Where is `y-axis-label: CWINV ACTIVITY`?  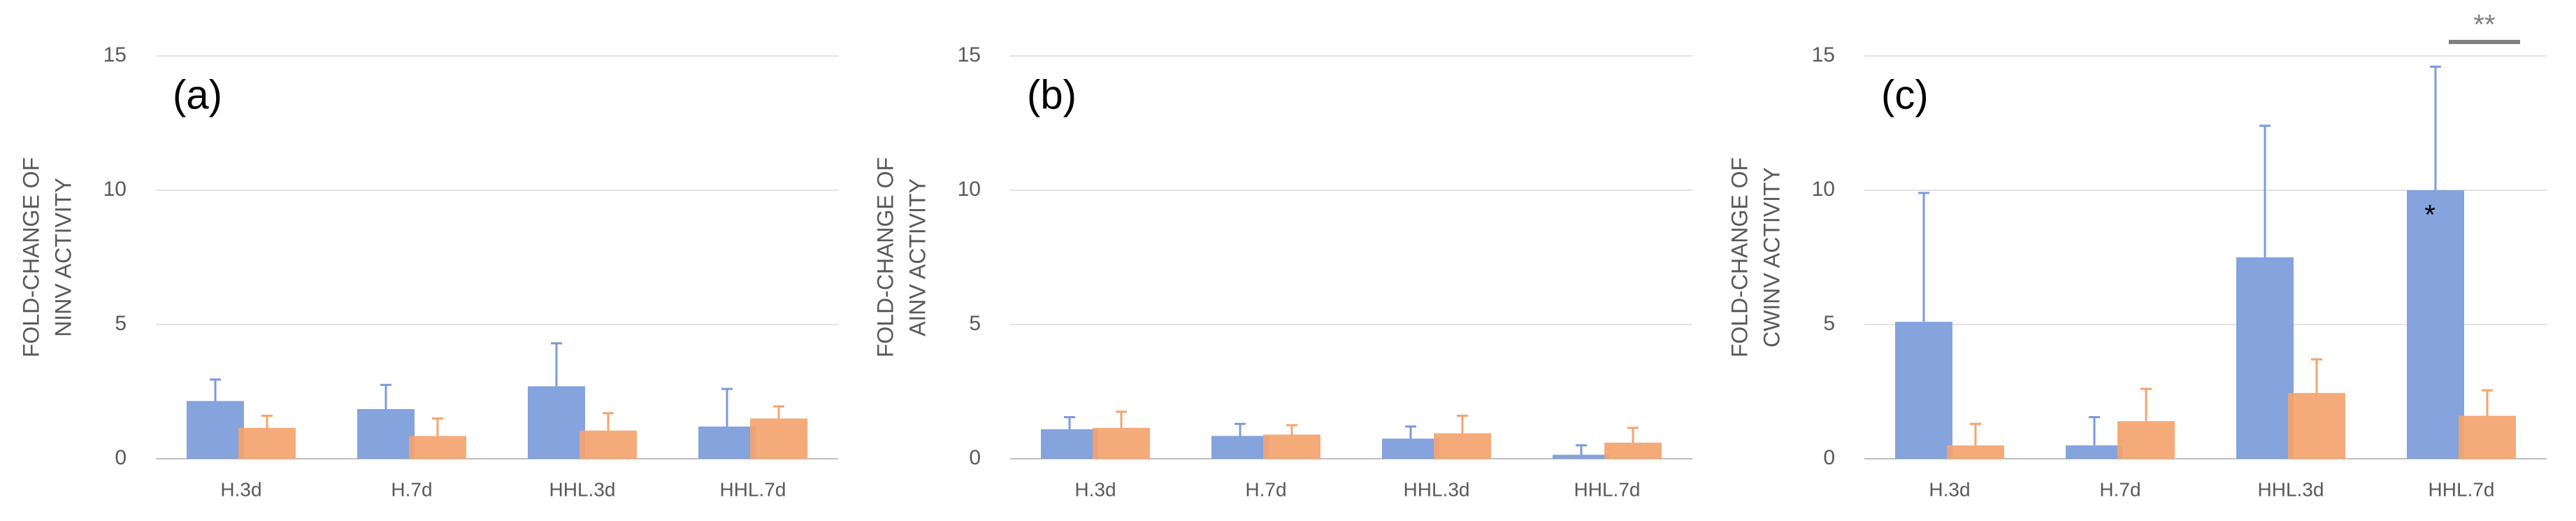
y-axis-label: CWINV ACTIVITY is located at coordinates (1771, 257).